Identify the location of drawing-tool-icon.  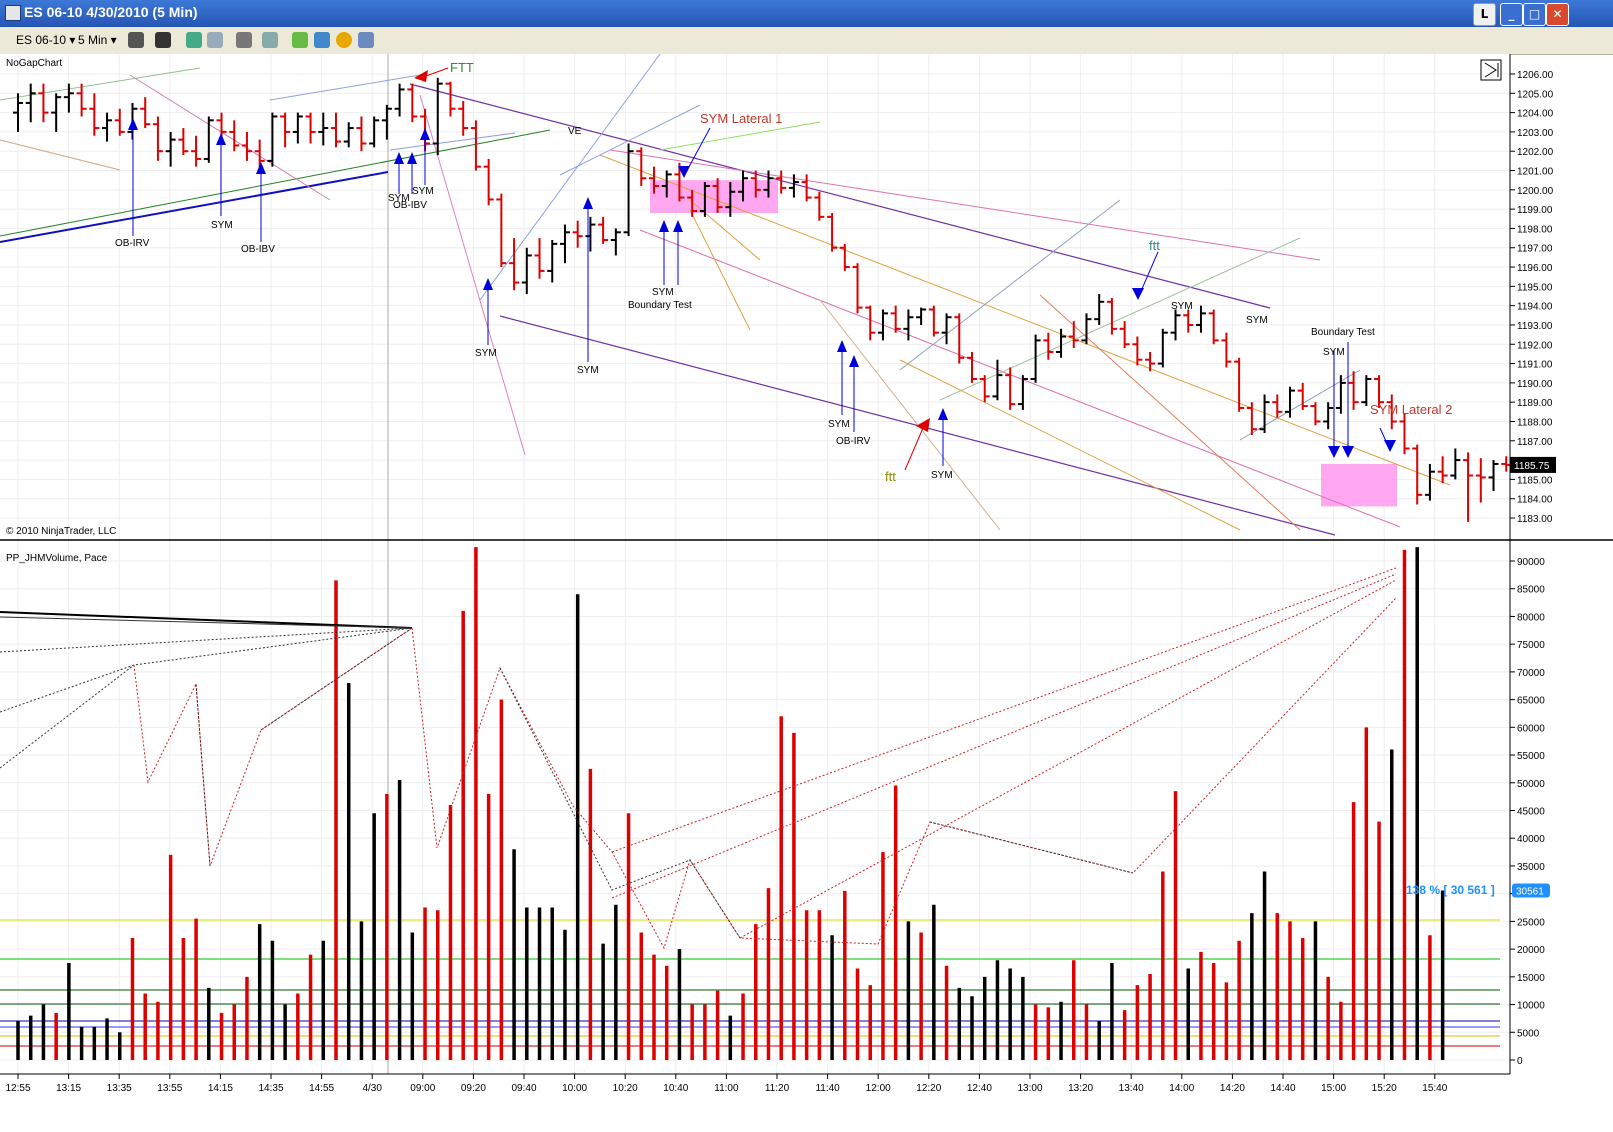
(163, 40).